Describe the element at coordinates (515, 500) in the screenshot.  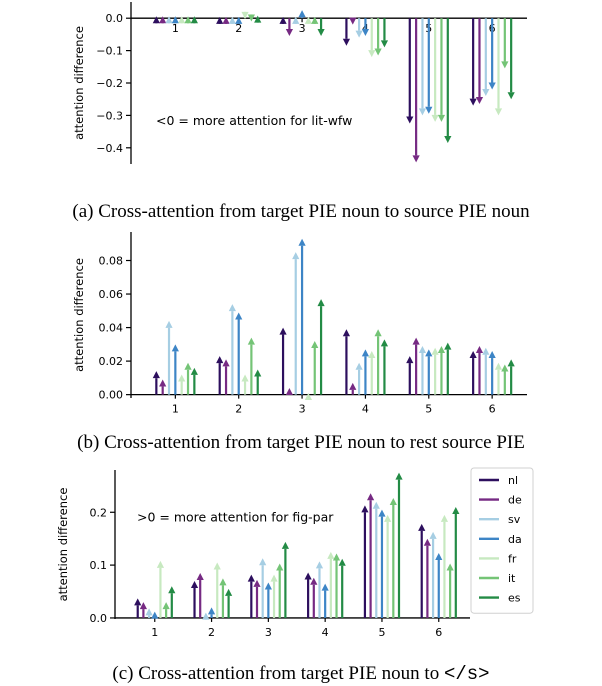
I see `legend-label-de: de` at that location.